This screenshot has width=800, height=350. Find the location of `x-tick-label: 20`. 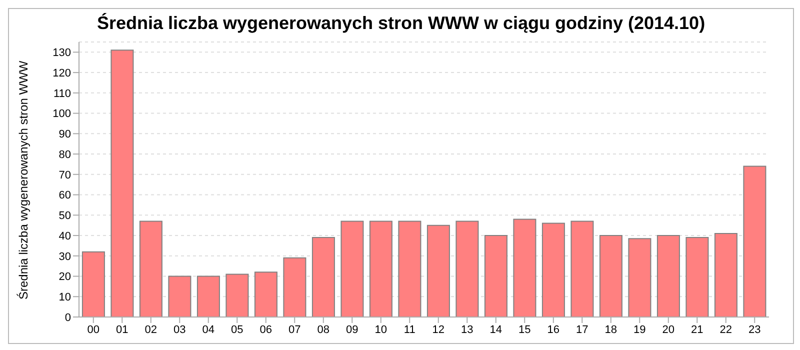

x-tick-label: 20 is located at coordinates (668, 330).